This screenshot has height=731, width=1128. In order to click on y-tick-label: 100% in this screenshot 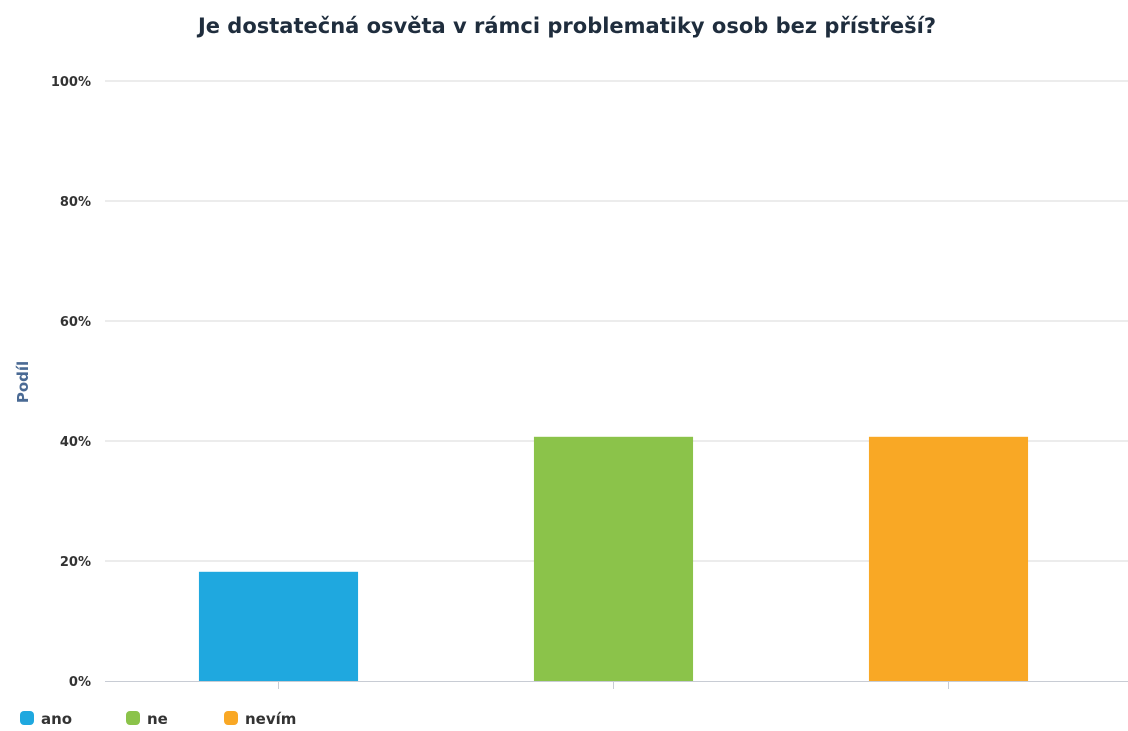, I will do `click(71, 82)`.